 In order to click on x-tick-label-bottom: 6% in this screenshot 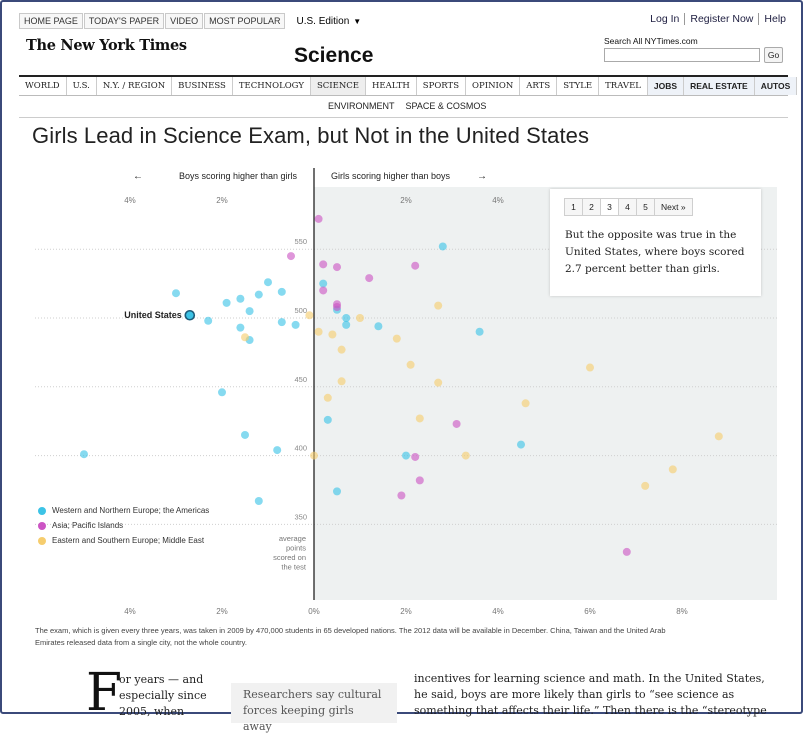, I will do `click(590, 611)`.